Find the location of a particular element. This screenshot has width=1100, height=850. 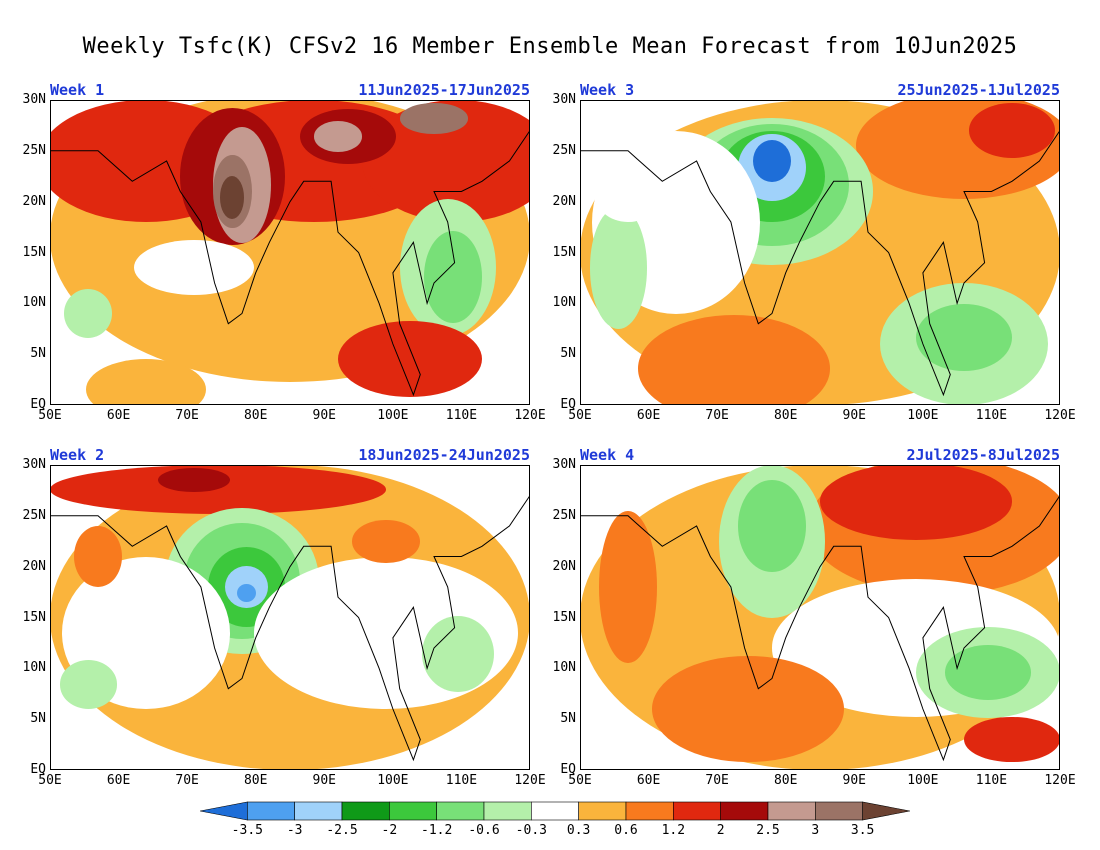

legend-label: 3.5 is located at coordinates (862, 830).